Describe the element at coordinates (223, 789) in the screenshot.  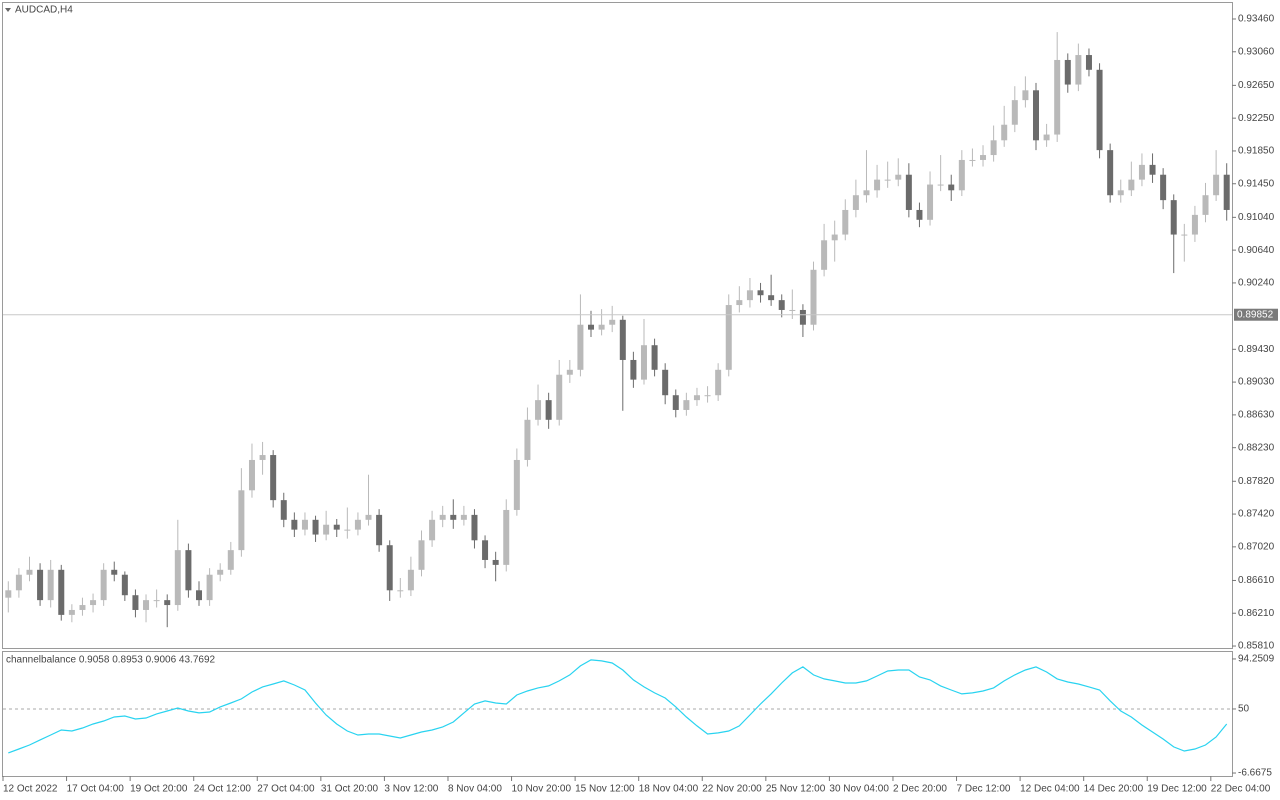
I see `x-tick-label: 24 Oct 12:00` at that location.